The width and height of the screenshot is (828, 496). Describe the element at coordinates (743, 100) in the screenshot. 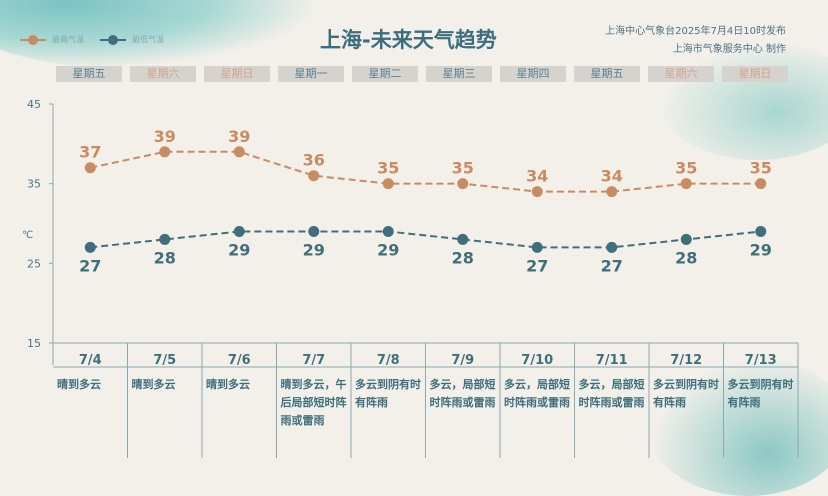

I see `decor-cloud` at that location.